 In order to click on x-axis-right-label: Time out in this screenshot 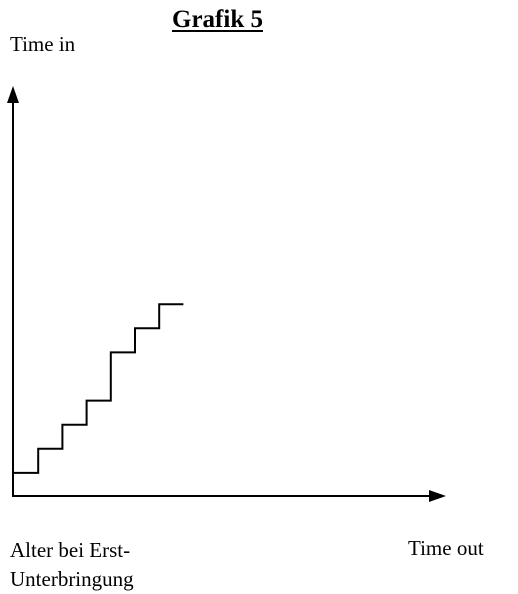, I will do `click(446, 548)`.